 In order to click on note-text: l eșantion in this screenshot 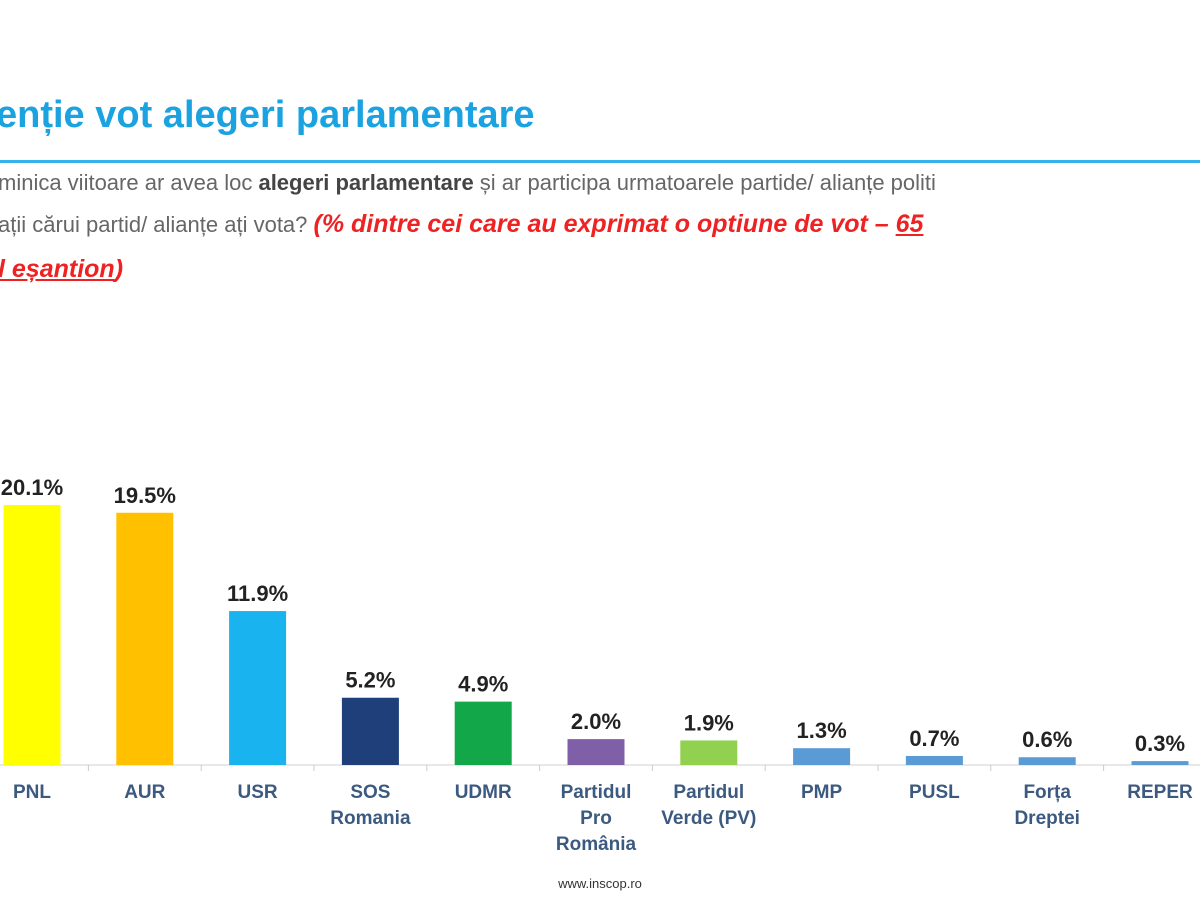, I will do `click(57, 269)`.